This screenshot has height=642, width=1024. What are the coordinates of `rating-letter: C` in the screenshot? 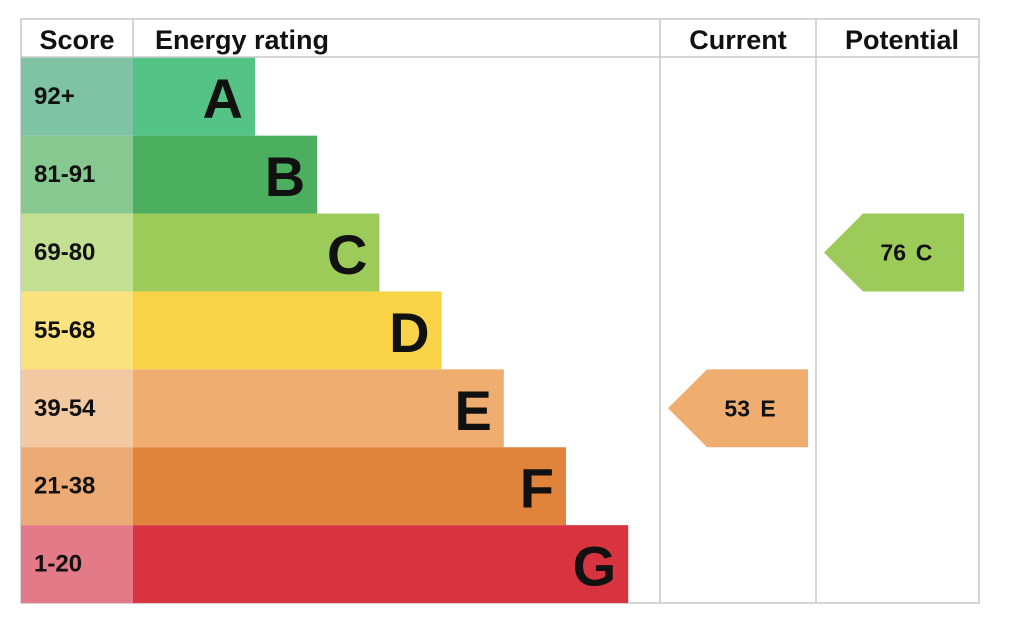 It's located at (347, 254).